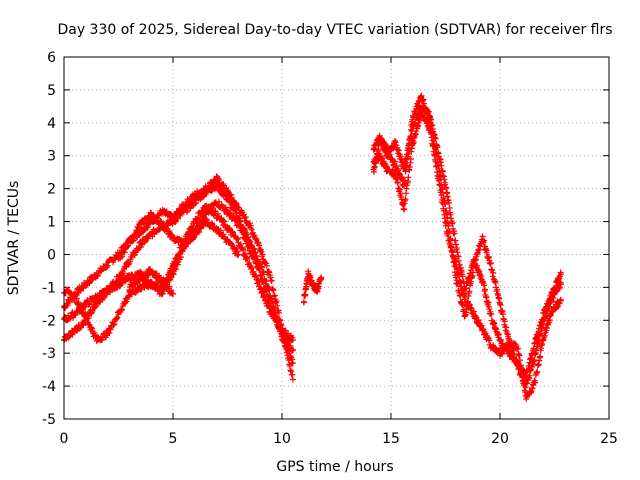  What do you see at coordinates (51, 58) in the screenshot?
I see `y-tick-label: 6` at bounding box center [51, 58].